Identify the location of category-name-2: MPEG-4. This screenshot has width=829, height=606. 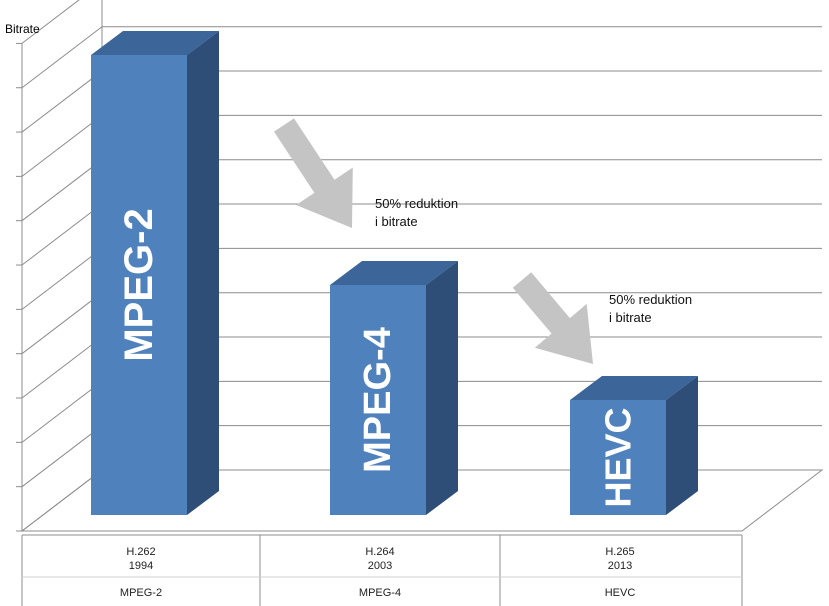
(380, 593).